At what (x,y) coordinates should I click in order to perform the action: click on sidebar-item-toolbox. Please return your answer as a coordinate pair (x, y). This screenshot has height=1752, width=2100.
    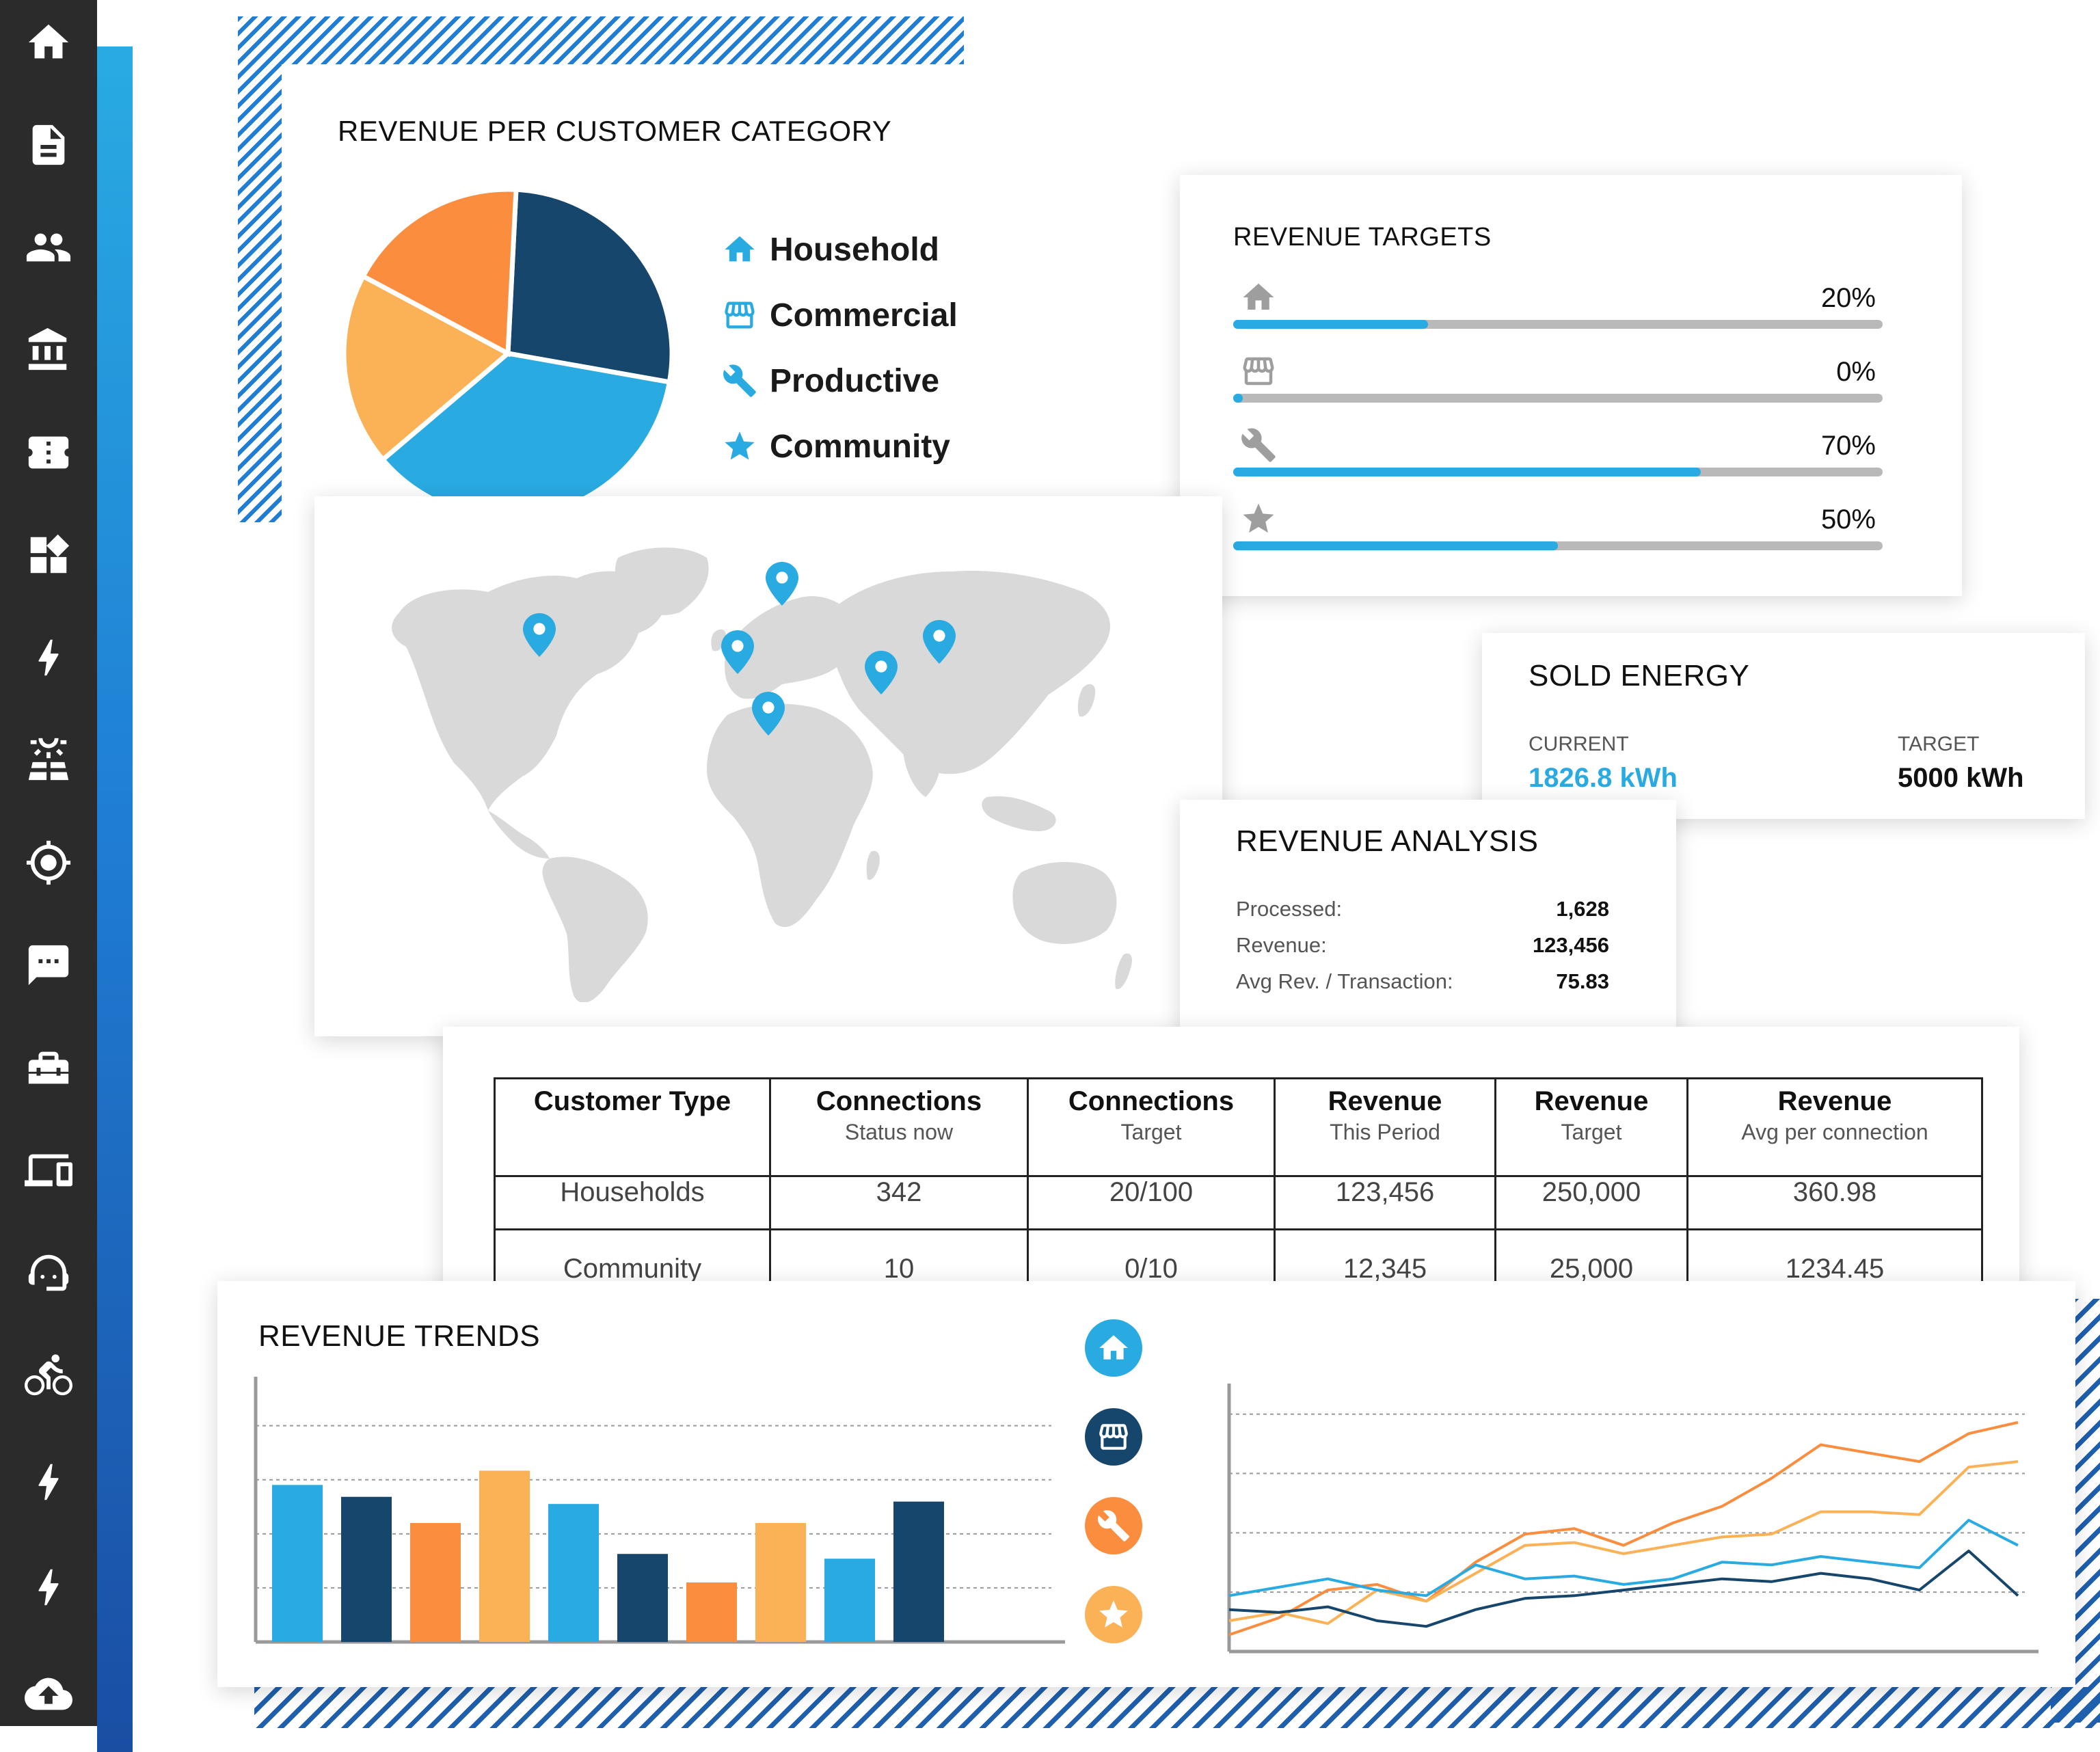
    Looking at the image, I should click on (48, 1067).